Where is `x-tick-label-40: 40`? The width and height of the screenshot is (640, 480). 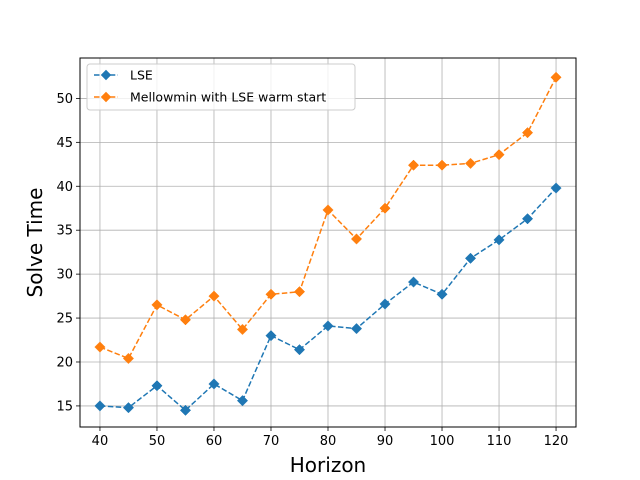
x-tick-label-40: 40 is located at coordinates (100, 441).